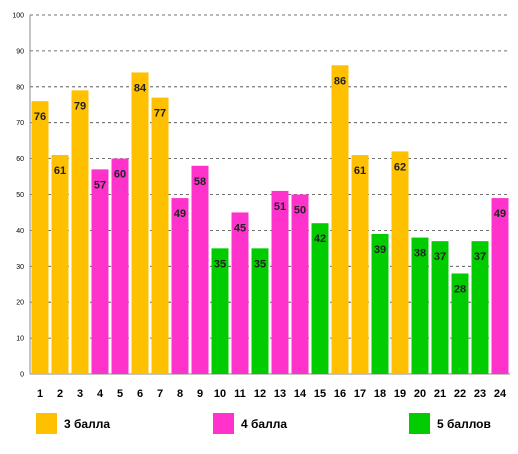 This screenshot has width=518, height=454. What do you see at coordinates (264, 424) in the screenshot?
I see `legend-label: 4 балла` at bounding box center [264, 424].